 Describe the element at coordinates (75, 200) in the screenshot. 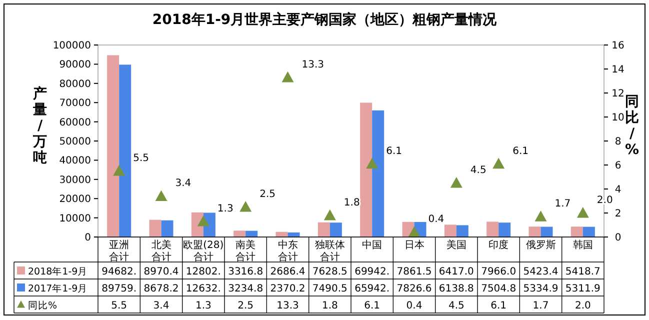

I see `y-tick-label: 20000` at that location.